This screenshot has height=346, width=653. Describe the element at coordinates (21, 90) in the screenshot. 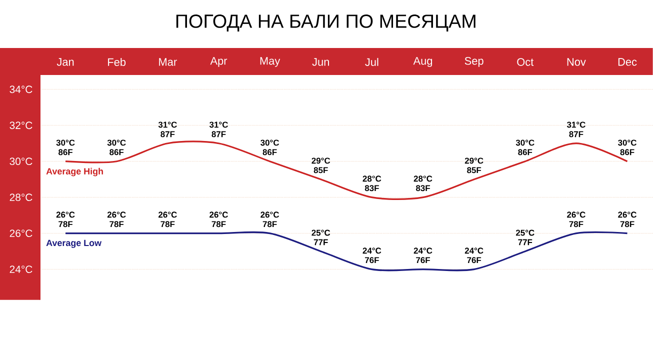

I see `y-tick-label: 34°C` at that location.